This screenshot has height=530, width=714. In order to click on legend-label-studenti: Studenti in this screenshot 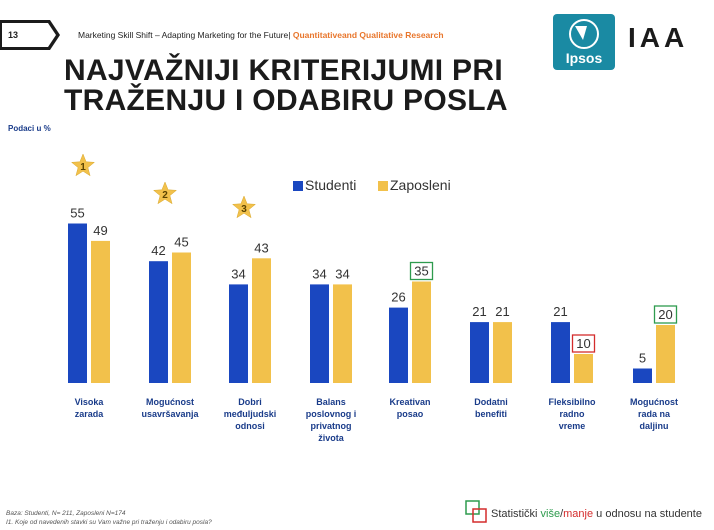, I will do `click(331, 185)`.